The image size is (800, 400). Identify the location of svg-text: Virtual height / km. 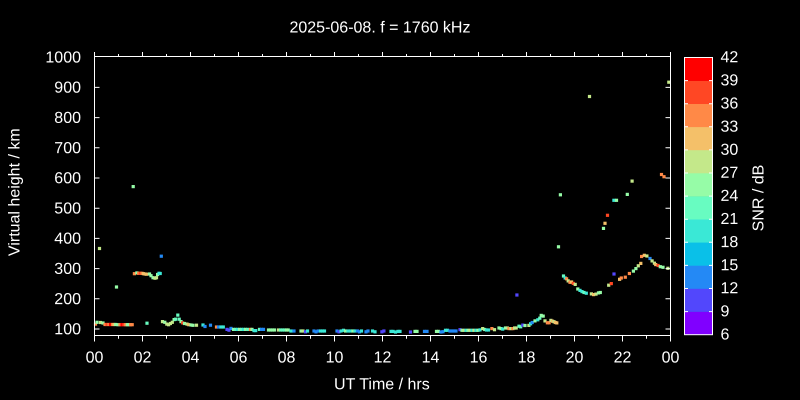
(15, 192).